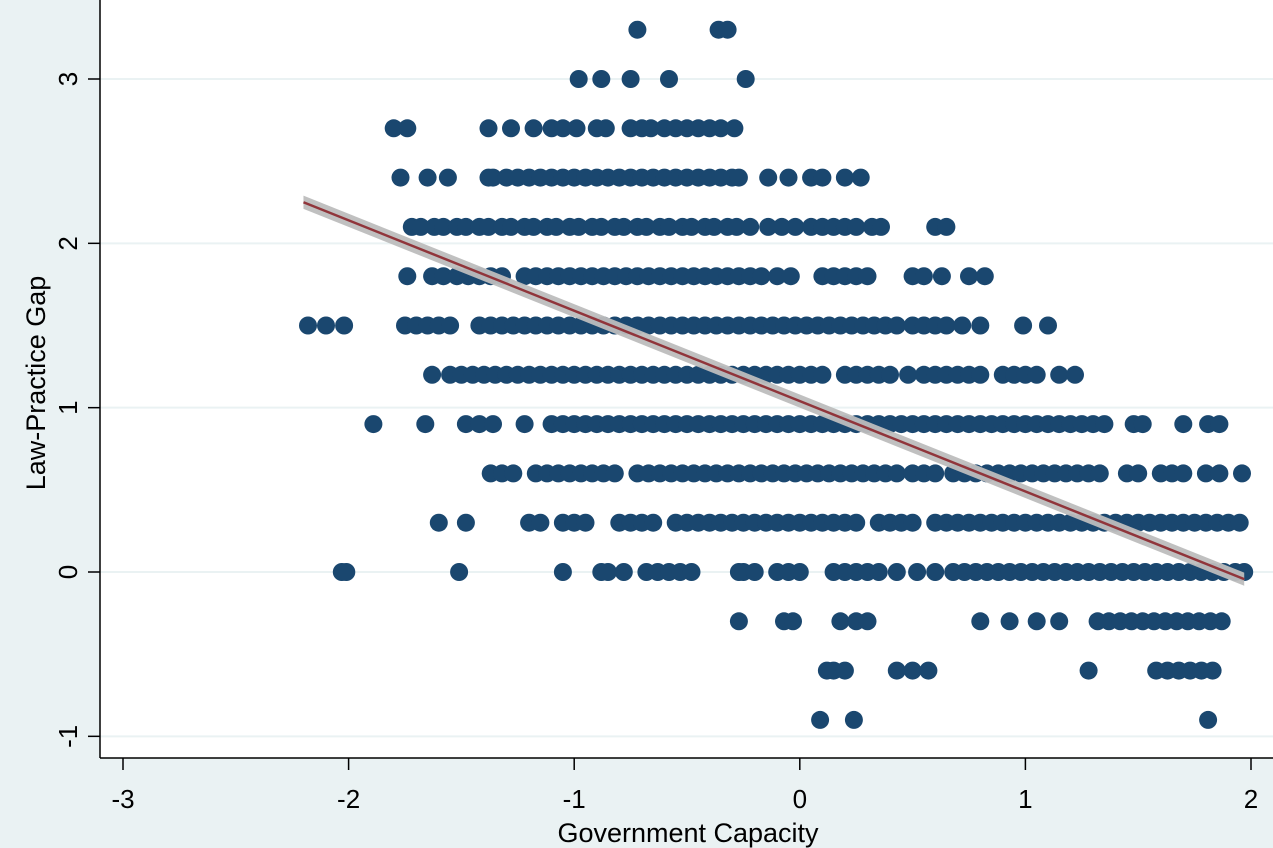  What do you see at coordinates (68, 572) in the screenshot?
I see `y-tick-label: 0` at bounding box center [68, 572].